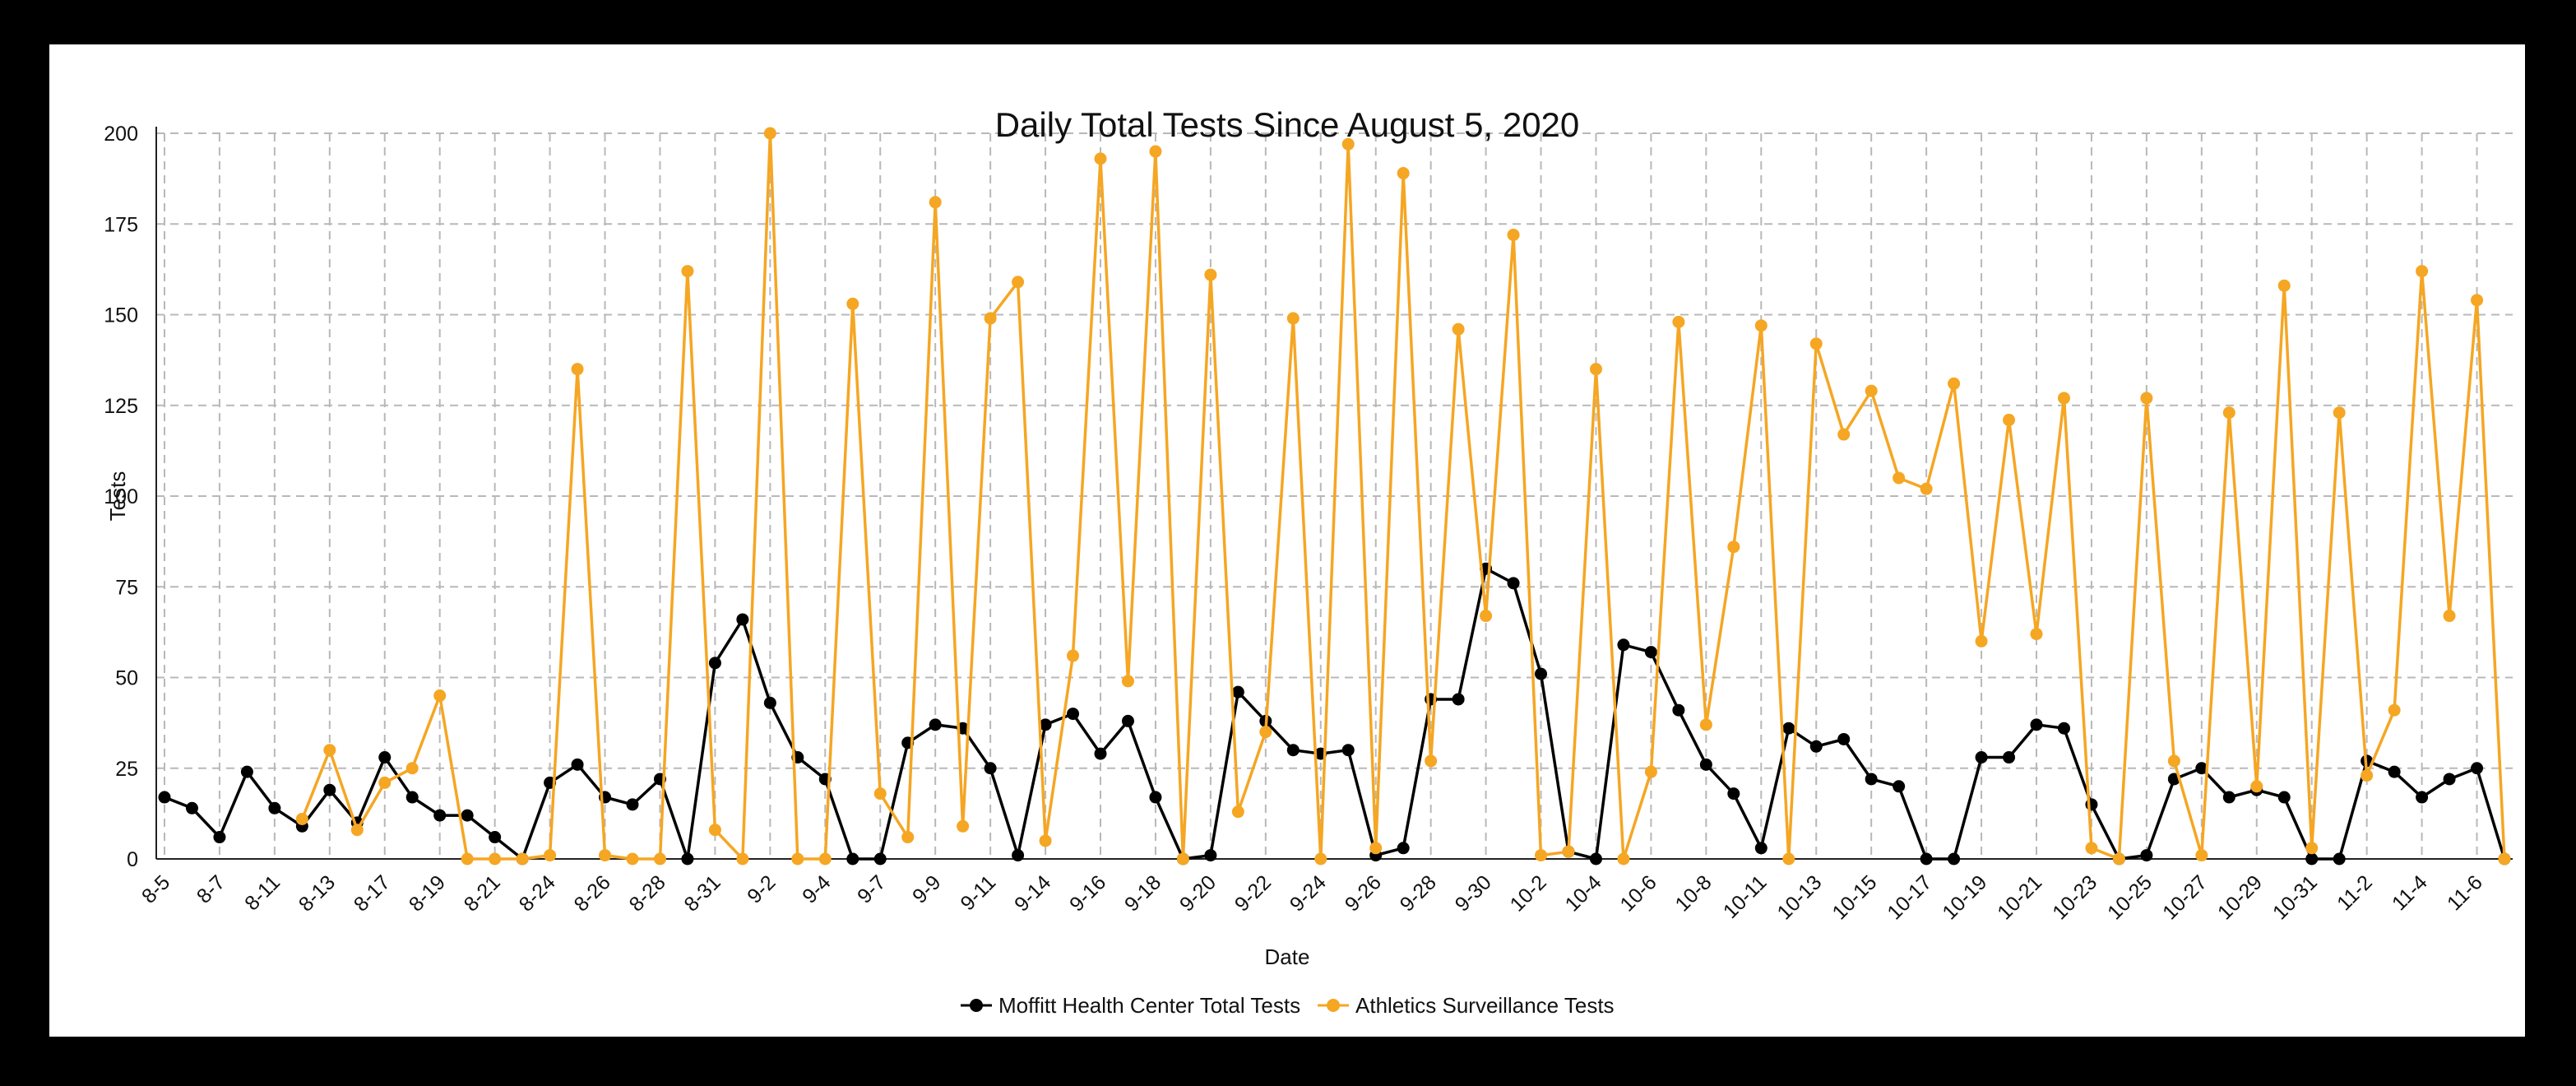 The width and height of the screenshot is (2576, 1086). I want to click on x-tick-label: 10-25, so click(2130, 897).